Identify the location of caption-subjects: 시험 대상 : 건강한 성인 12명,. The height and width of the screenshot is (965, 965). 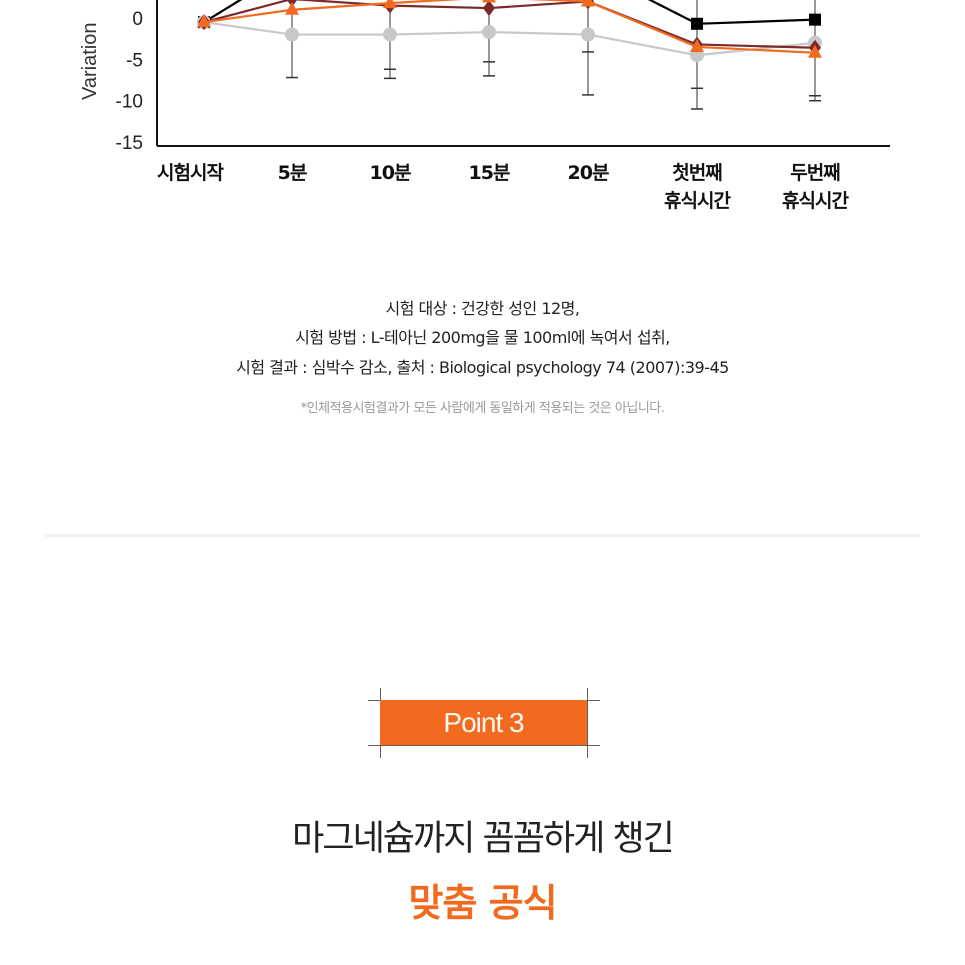
(482, 308).